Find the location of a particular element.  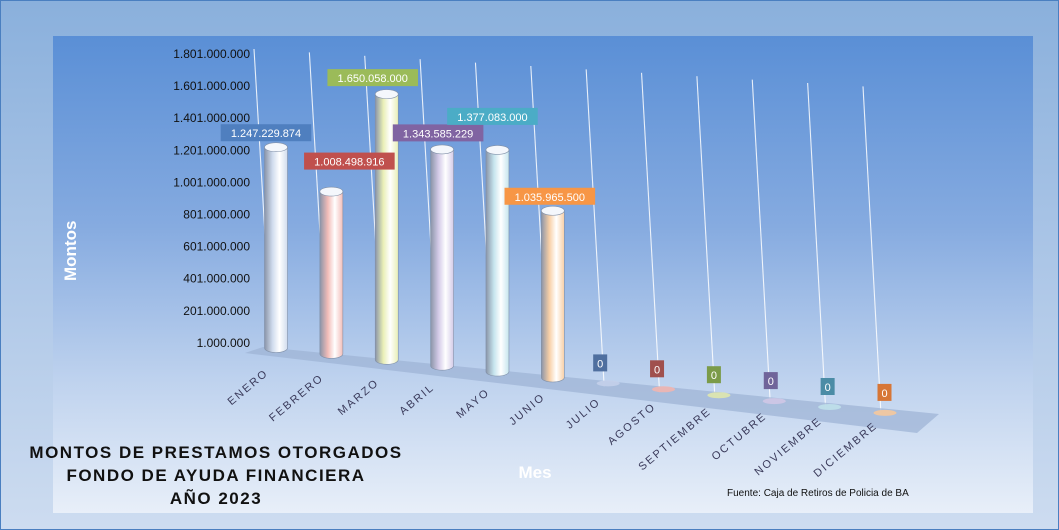

y-tick-label: 601.000.000 is located at coordinates (216, 247).